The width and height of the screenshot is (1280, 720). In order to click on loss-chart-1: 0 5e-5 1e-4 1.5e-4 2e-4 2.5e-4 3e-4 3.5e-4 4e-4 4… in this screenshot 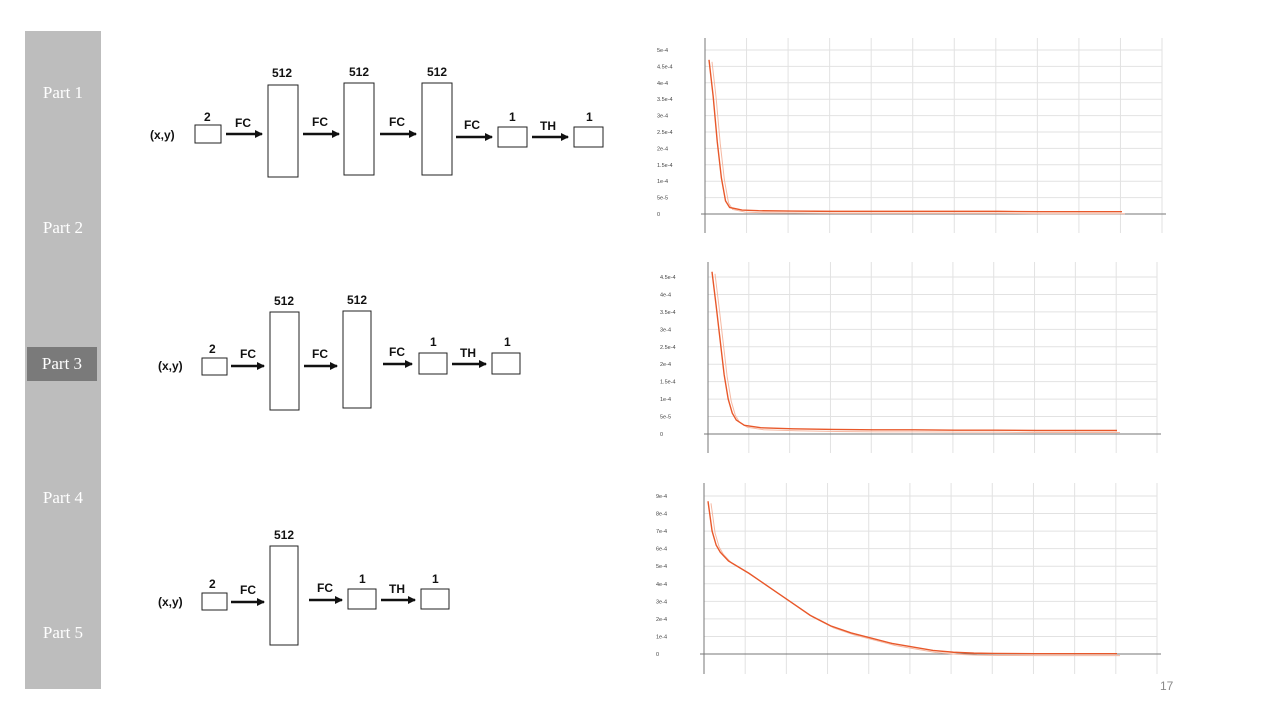, I will do `click(911, 135)`.